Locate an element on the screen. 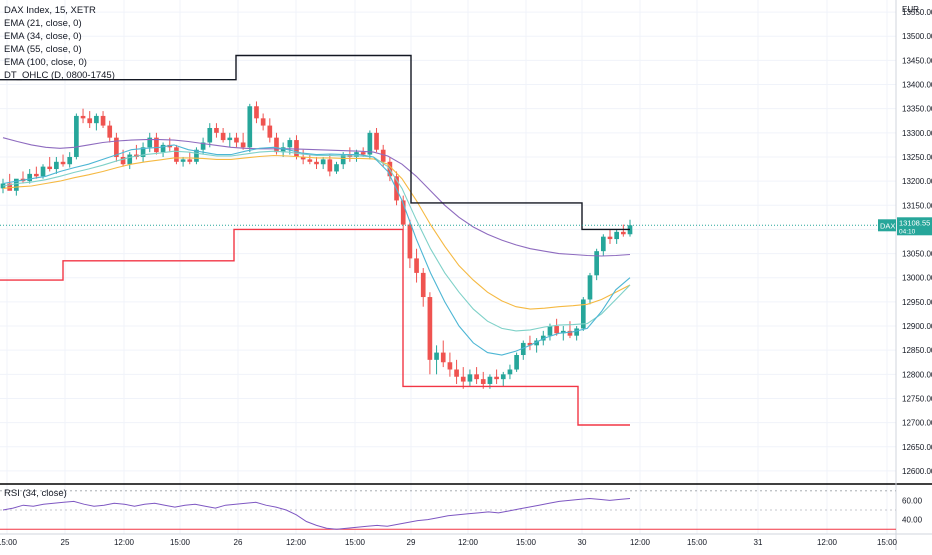  price-tick-label: 12800.00 is located at coordinates (917, 374).